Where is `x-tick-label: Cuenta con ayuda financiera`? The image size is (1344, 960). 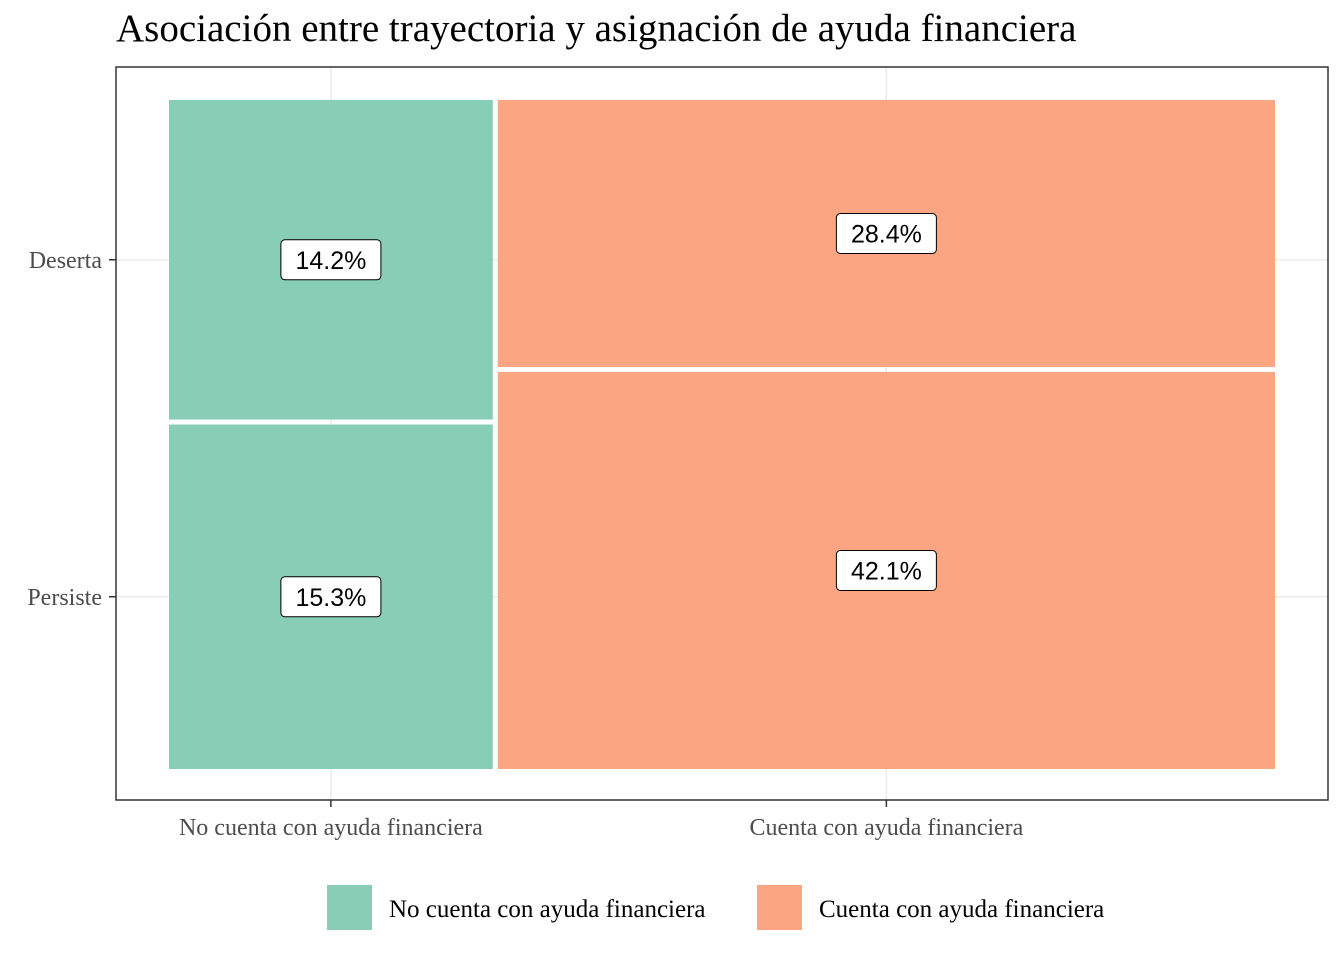
x-tick-label: Cuenta con ayuda financiera is located at coordinates (886, 828).